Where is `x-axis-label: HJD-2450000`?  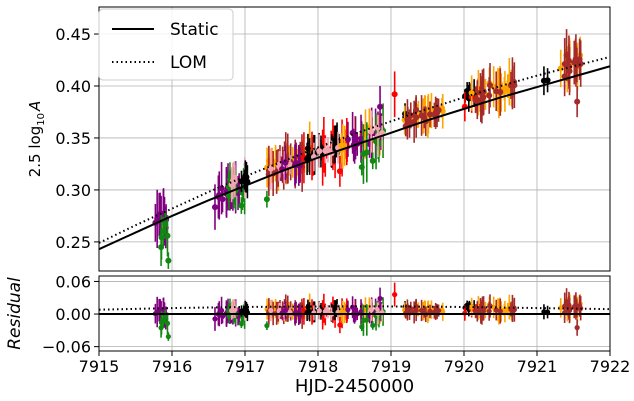
x-axis-label: HJD-2450000 is located at coordinates (354, 386).